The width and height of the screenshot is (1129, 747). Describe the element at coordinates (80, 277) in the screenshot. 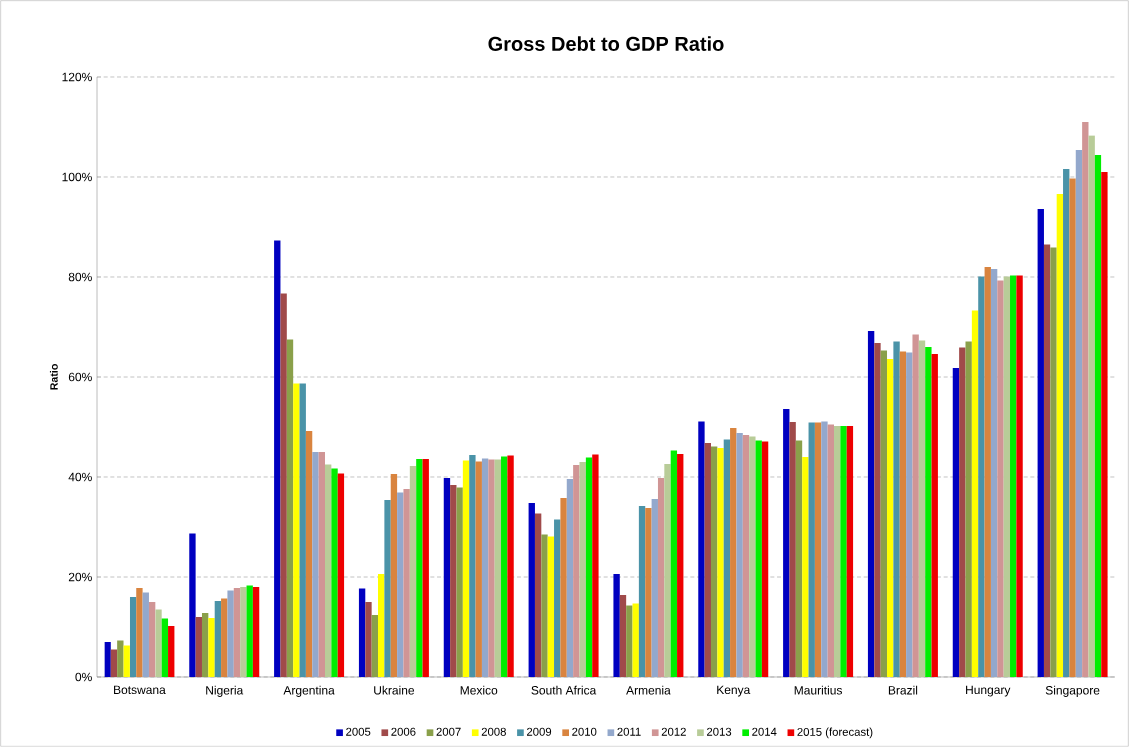

I see `y-tick-label: 80%` at that location.